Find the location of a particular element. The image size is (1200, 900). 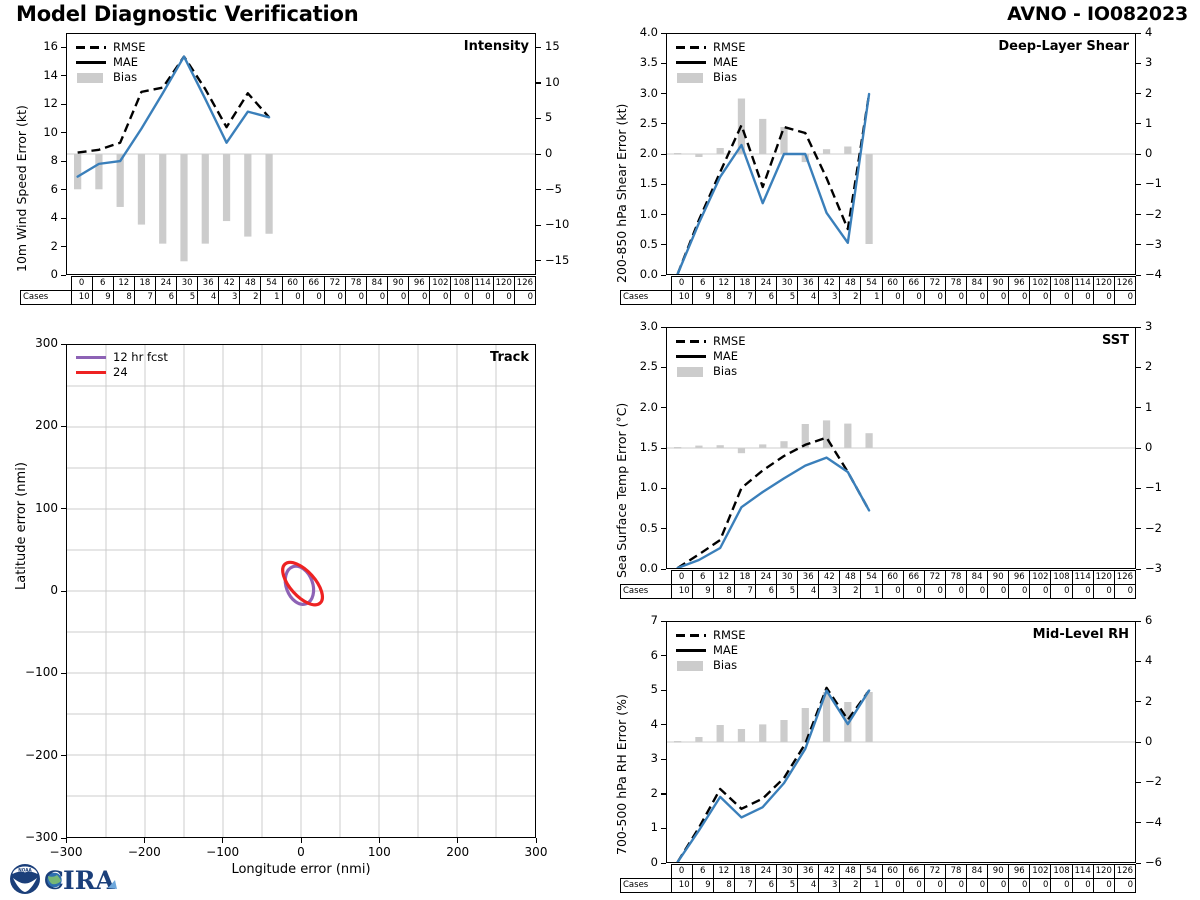

forecast-hour-cell: 12 is located at coordinates (723, 871).